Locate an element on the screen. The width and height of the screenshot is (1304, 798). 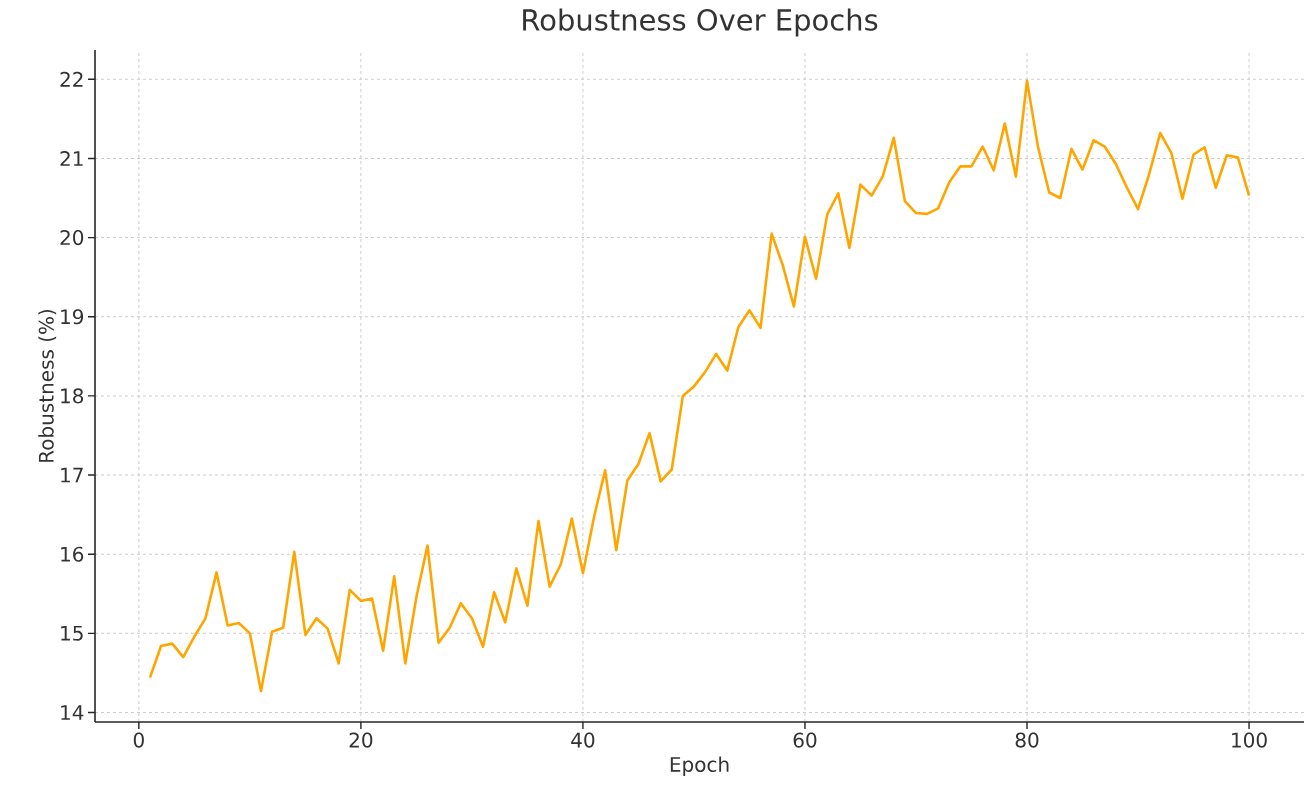
y-tick-label: 17 is located at coordinates (72, 475).